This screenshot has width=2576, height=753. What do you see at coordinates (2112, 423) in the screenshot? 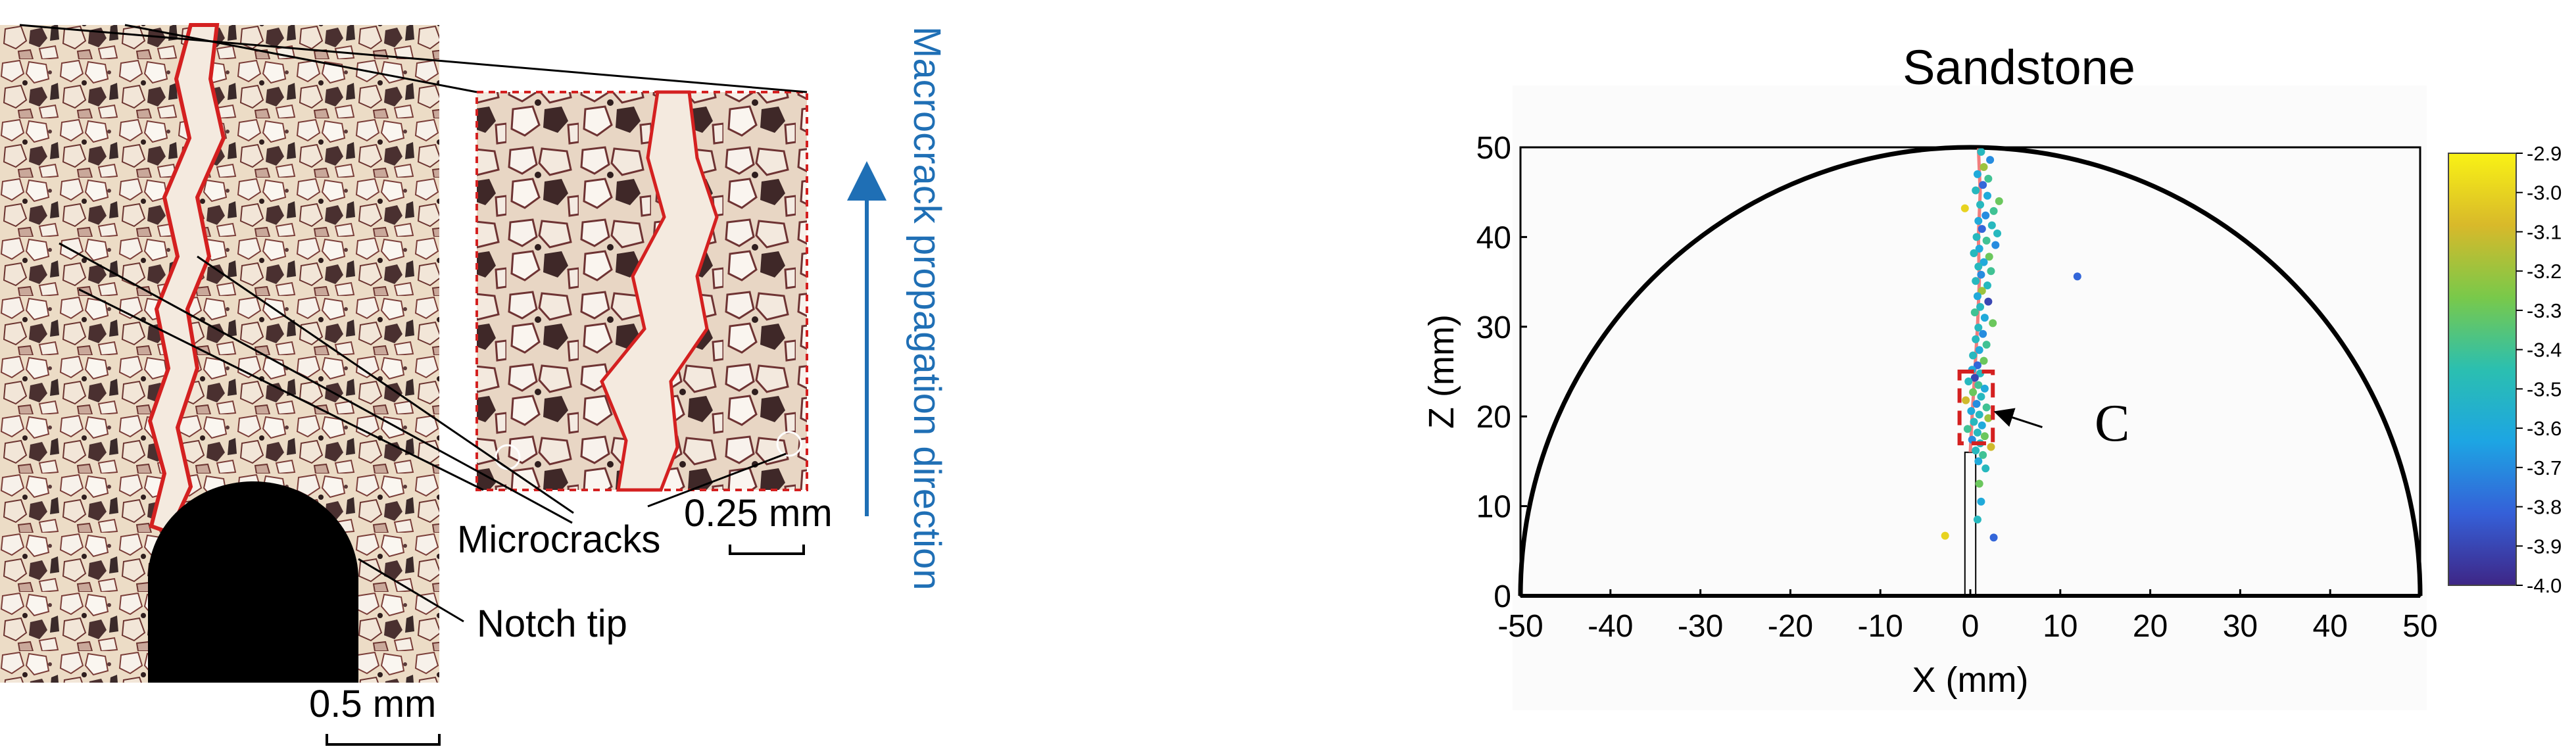
I see `annotation-c-label: C` at bounding box center [2112, 423].